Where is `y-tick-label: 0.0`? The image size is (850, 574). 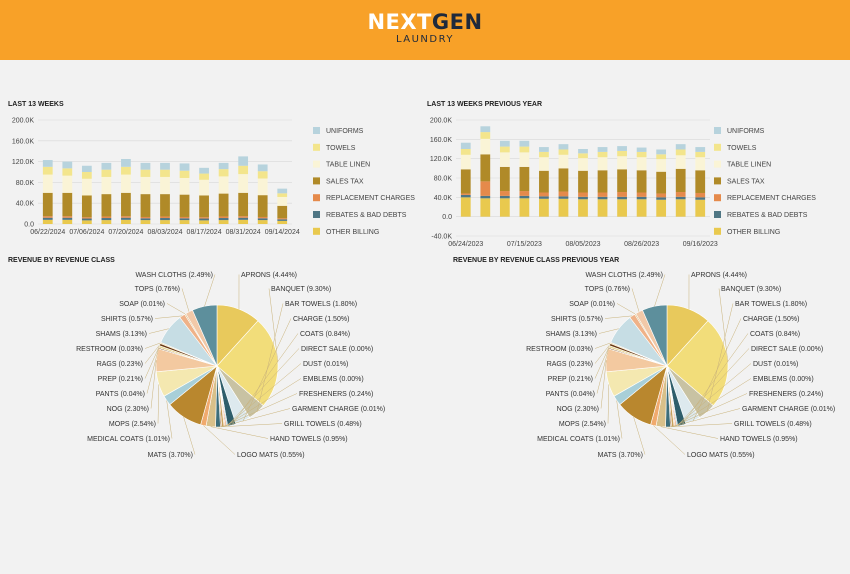
y-tick-label: 0.0 is located at coordinates (447, 217).